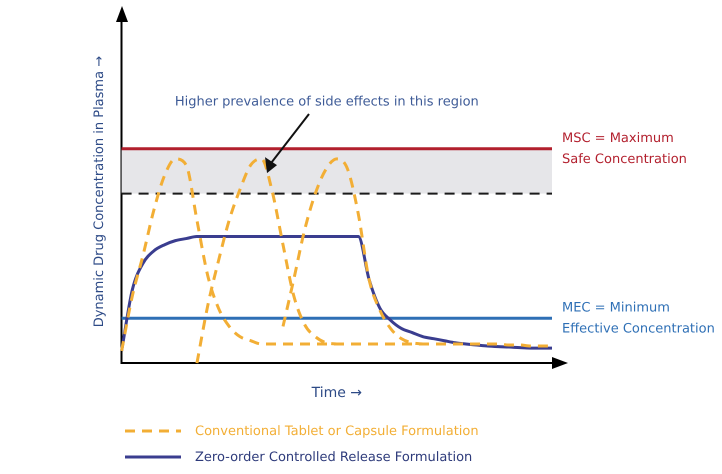 The height and width of the screenshot is (474, 722). Describe the element at coordinates (337, 431) in the screenshot. I see `legend-label: Conventional Tablet or Capsule Formulation` at that location.